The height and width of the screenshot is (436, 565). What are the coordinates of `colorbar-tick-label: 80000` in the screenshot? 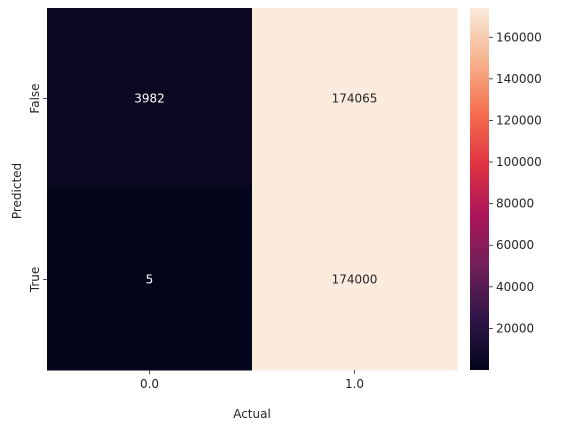 It's located at (515, 204).